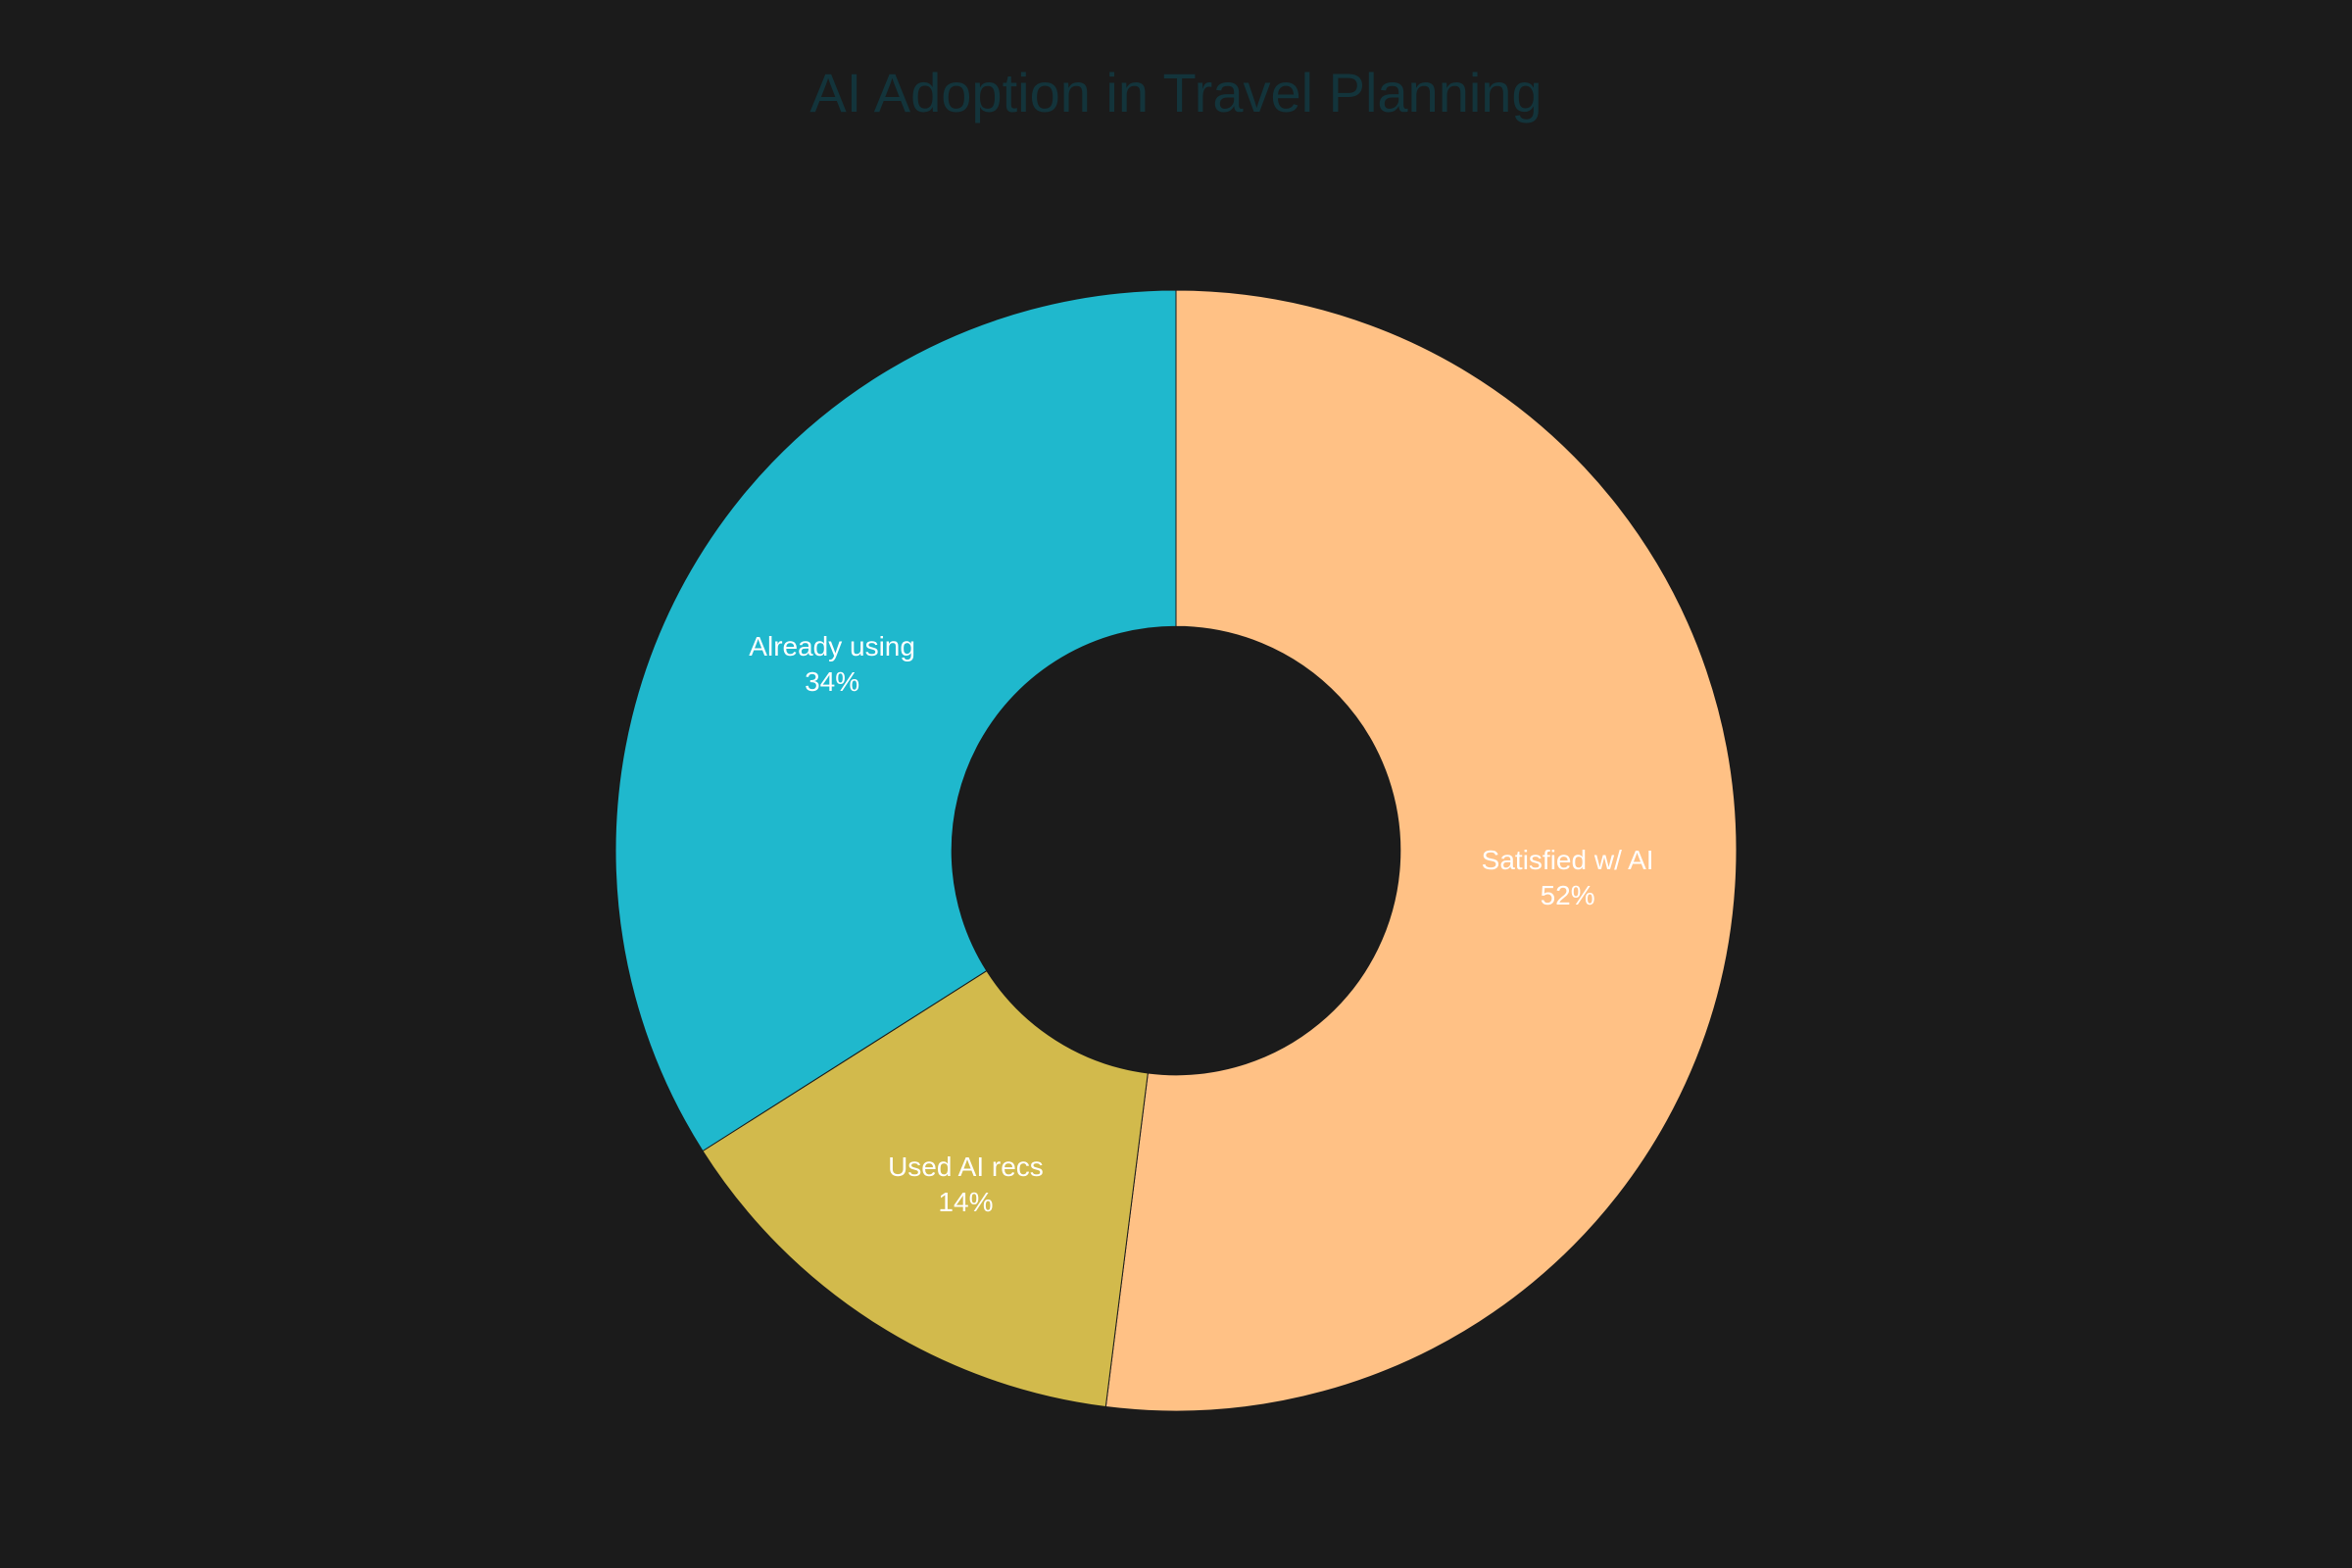 This screenshot has height=1568, width=2352. Describe the element at coordinates (832, 664) in the screenshot. I see `slice-label: Already using 34%` at that location.